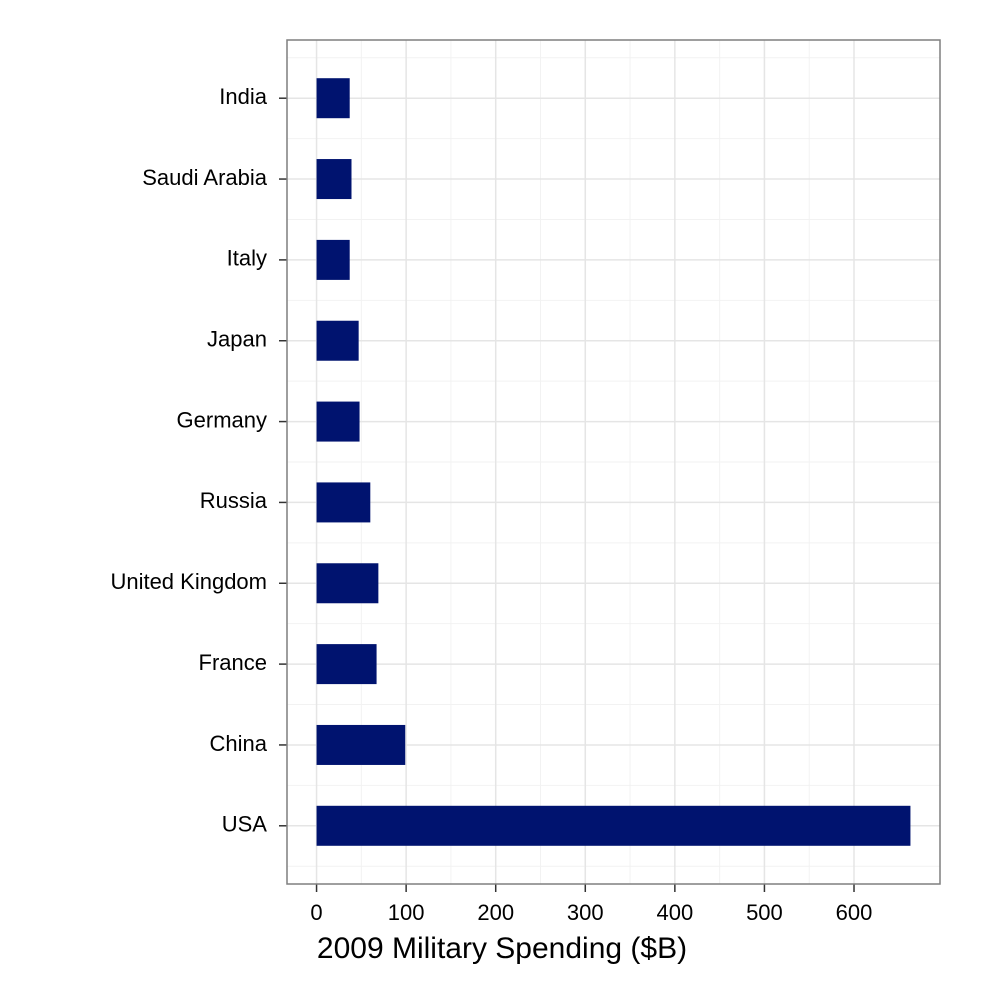 The image size is (1000, 1000). Describe the element at coordinates (764, 912) in the screenshot. I see `x-tick-label: 500` at that location.